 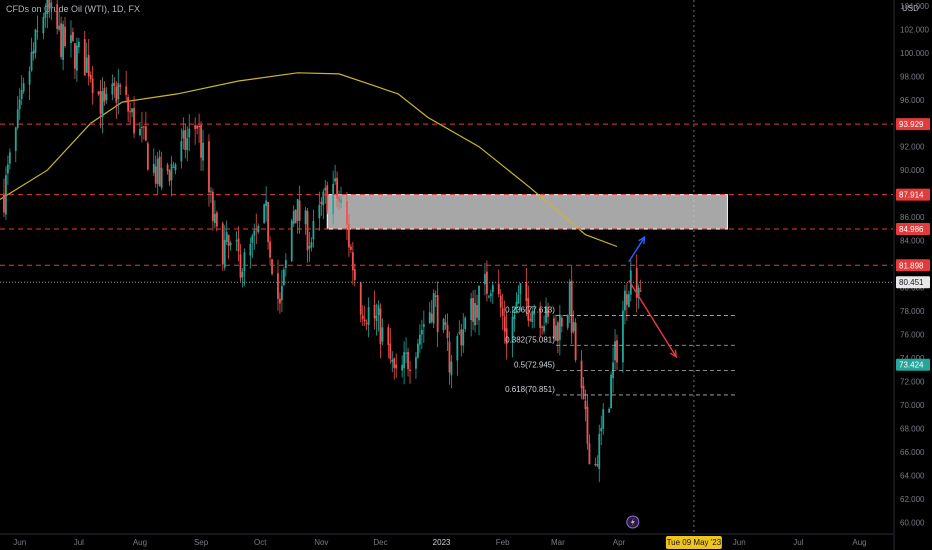 What do you see at coordinates (201, 542) in the screenshot?
I see `time-tick-label: Sep` at bounding box center [201, 542].